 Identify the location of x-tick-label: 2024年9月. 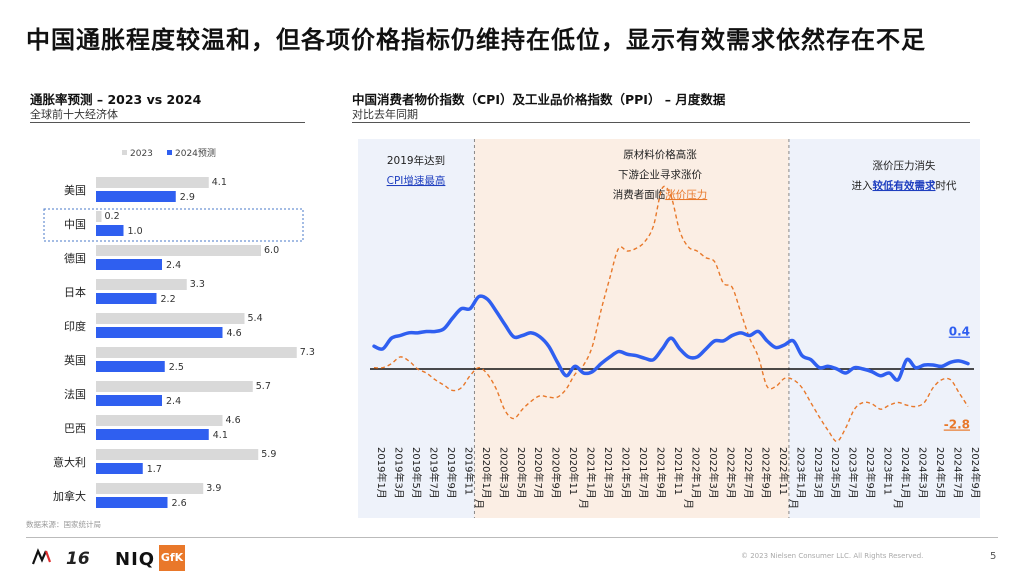
(975, 473).